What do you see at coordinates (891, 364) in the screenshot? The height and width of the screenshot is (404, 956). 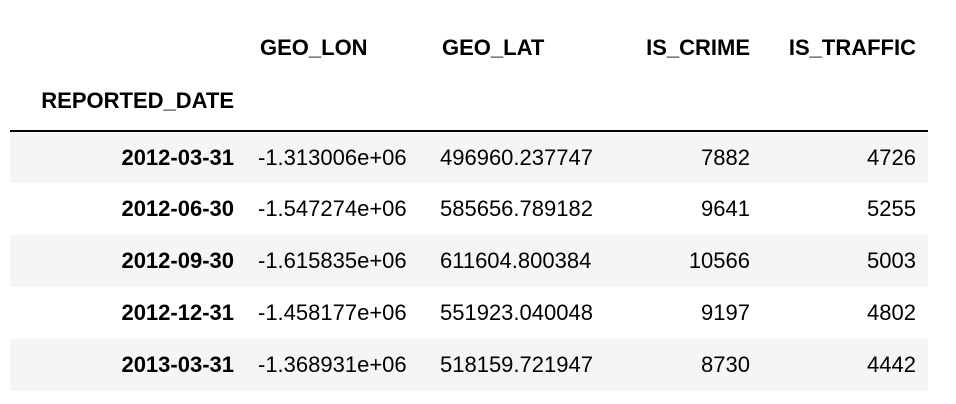 I see `cell-is-traffic: 4442` at bounding box center [891, 364].